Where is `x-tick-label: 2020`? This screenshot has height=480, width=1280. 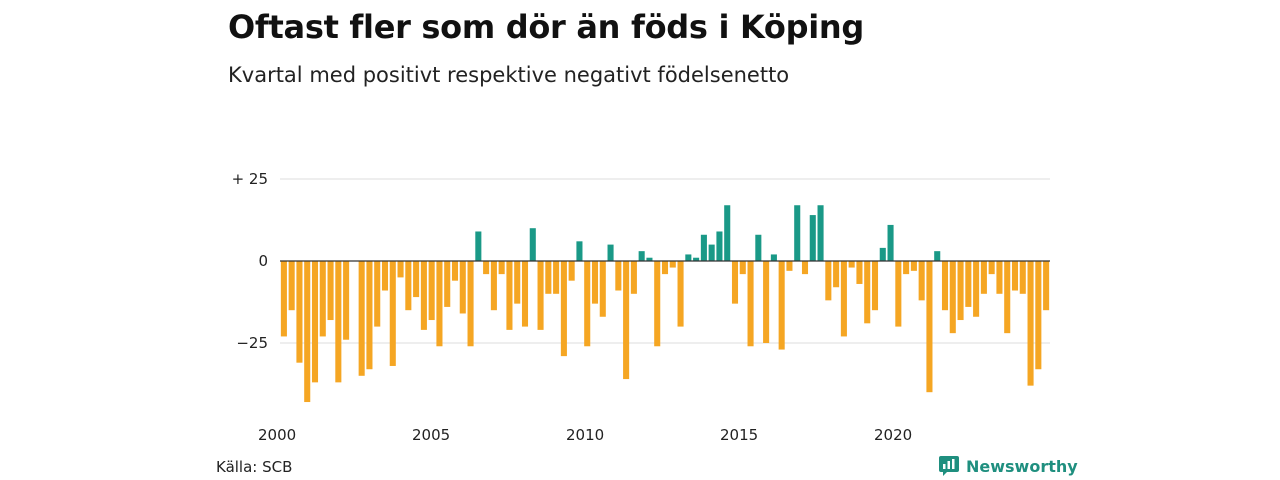 x-tick-label: 2020 is located at coordinates (893, 435).